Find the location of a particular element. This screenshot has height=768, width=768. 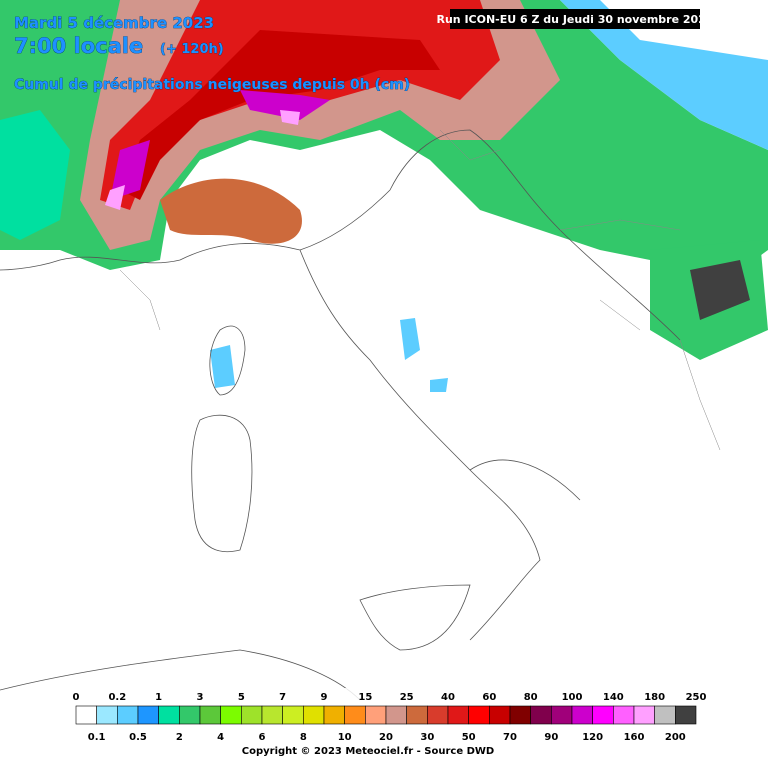

legend-label: 0.2 is located at coordinates (117, 697).